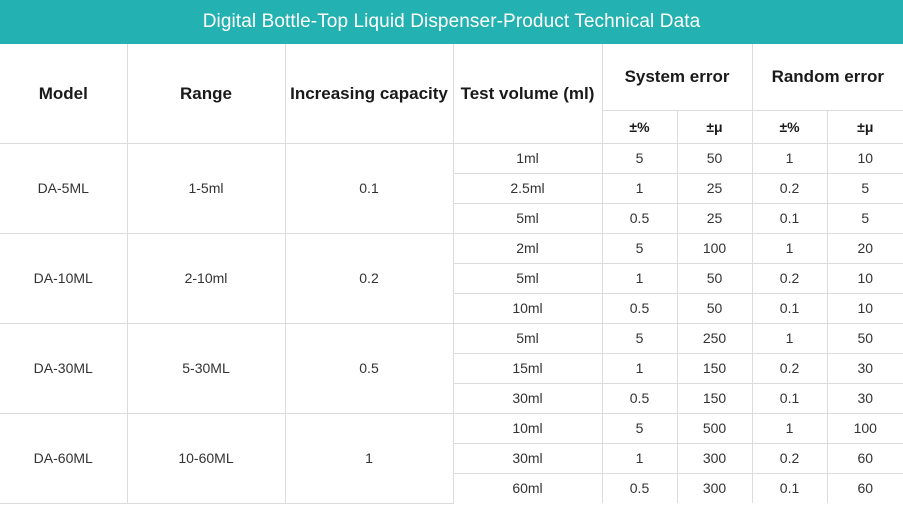 The image size is (903, 505). Describe the element at coordinates (527, 158) in the screenshot. I see `test-volume-cell: 1ml` at that location.